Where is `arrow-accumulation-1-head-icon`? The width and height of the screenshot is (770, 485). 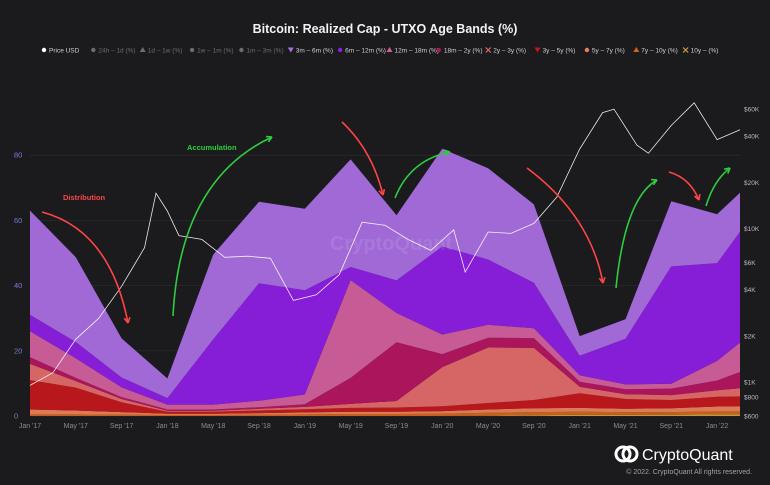
arrow-accumulation-1-head-icon is located at coordinates (269, 139).